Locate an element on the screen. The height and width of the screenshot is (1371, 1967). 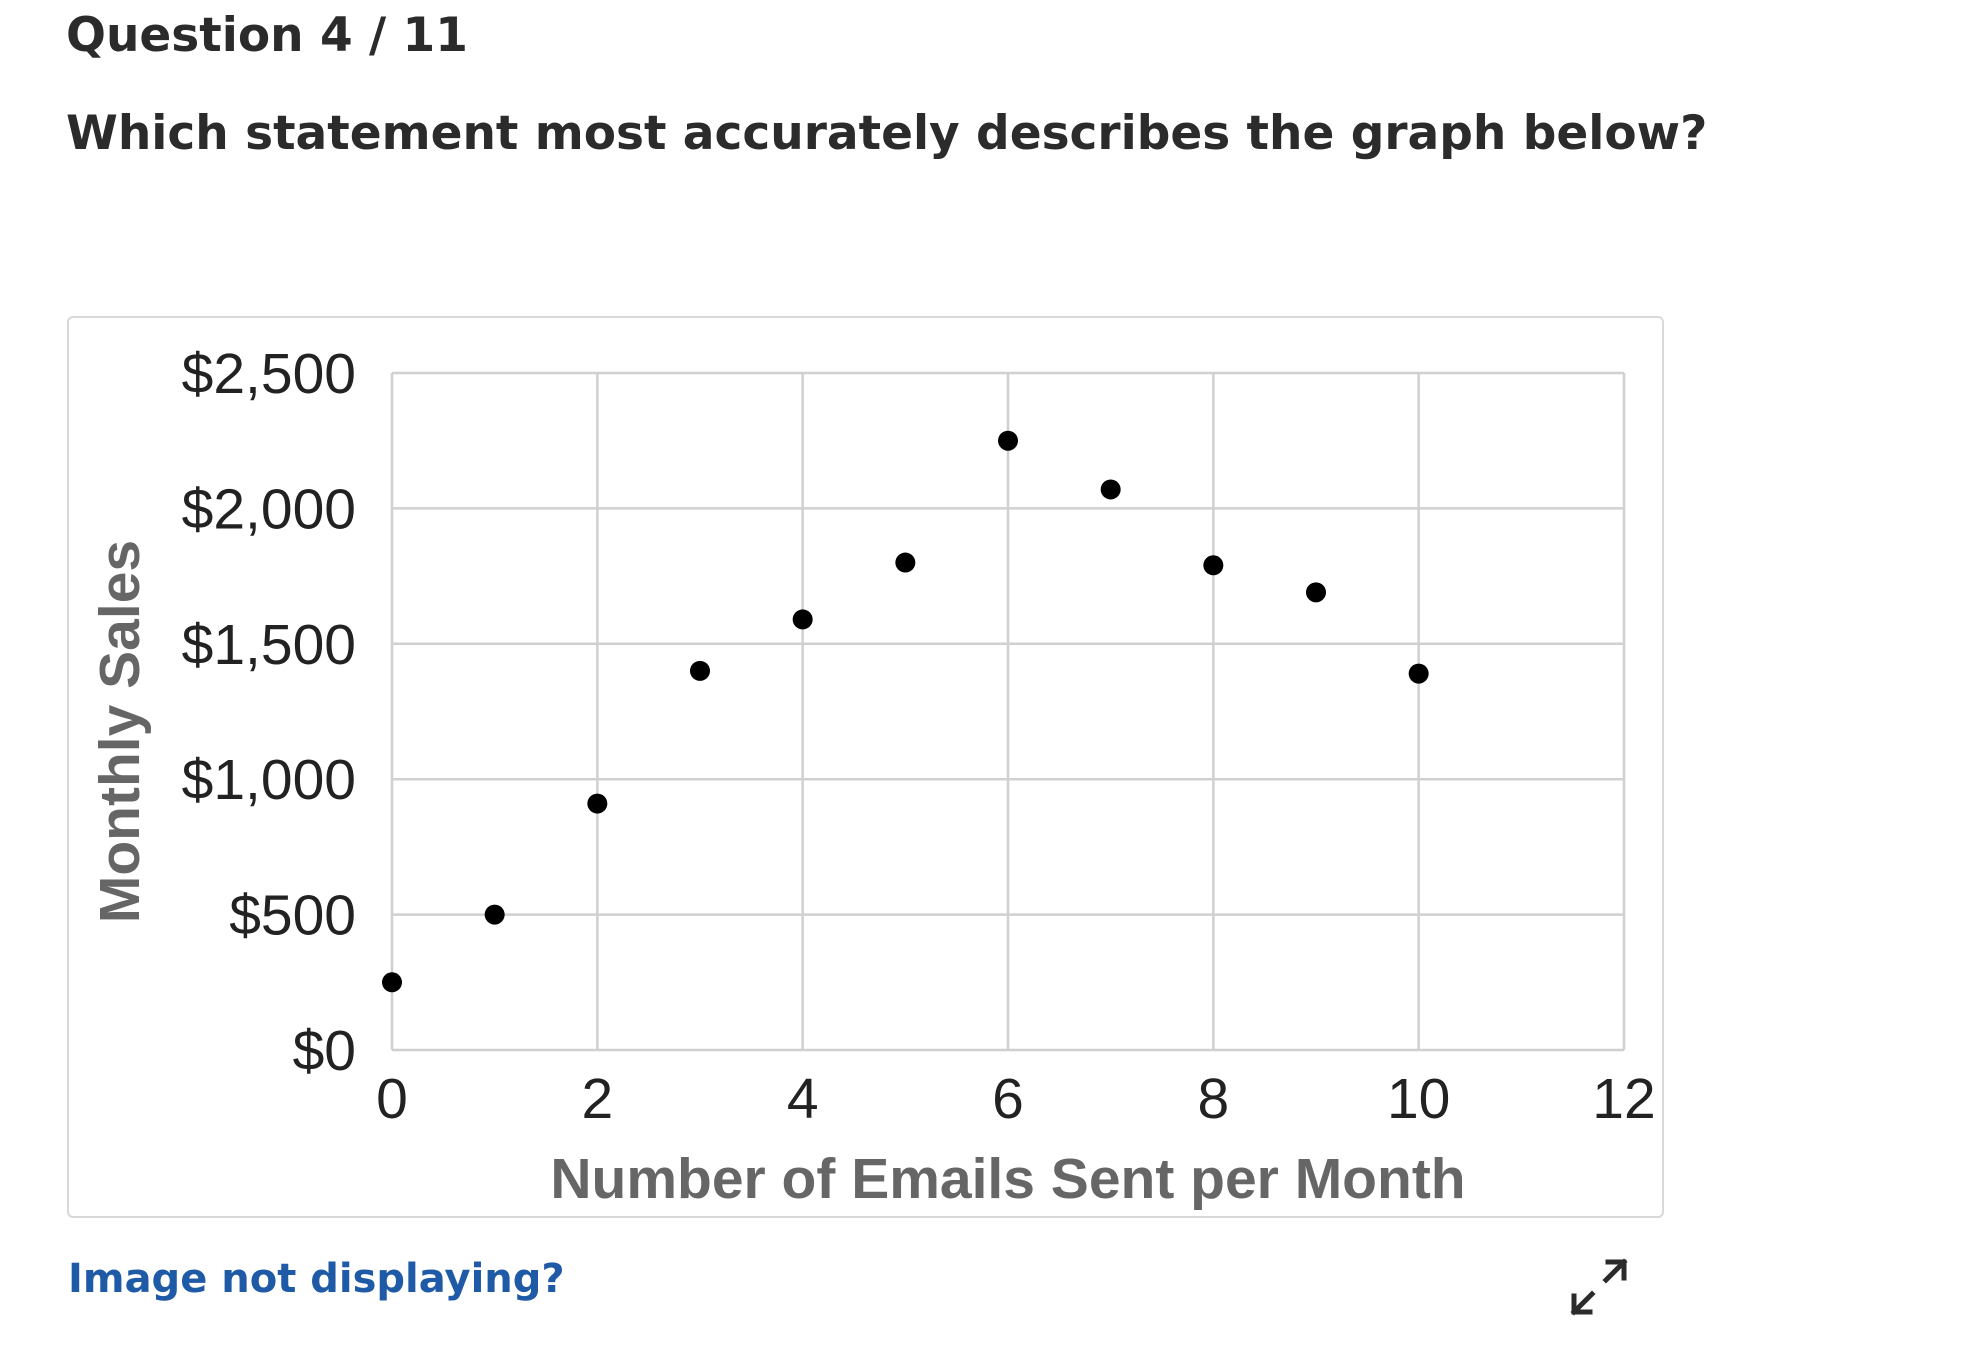
y-tick-label: $500 is located at coordinates (292, 916).